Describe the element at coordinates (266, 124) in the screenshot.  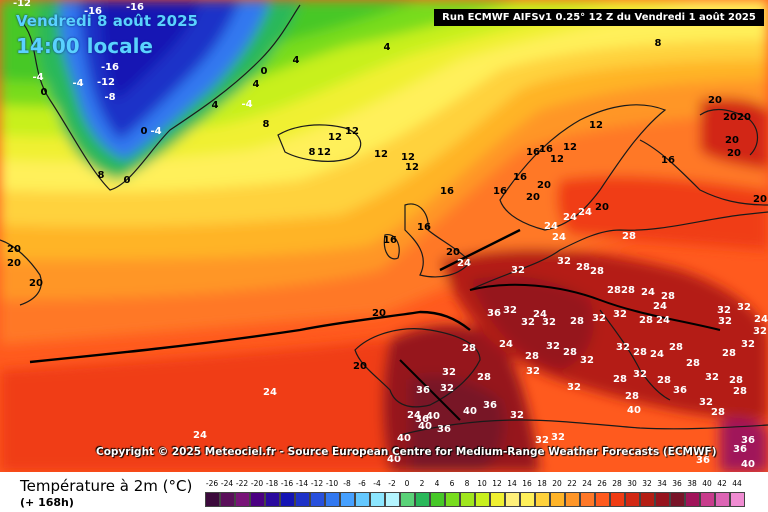
I see `temperature-value: 8` at that location.